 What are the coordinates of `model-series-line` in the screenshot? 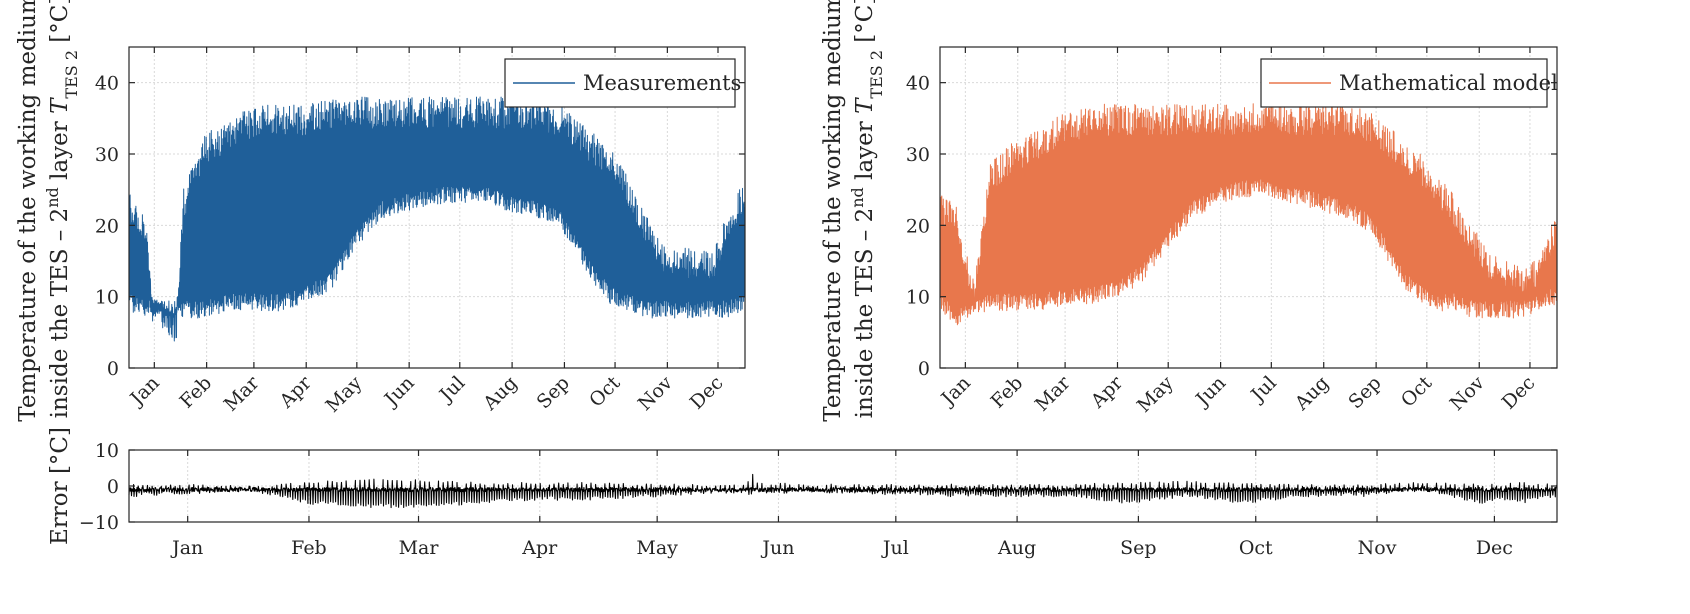 It's located at (1248, 212).